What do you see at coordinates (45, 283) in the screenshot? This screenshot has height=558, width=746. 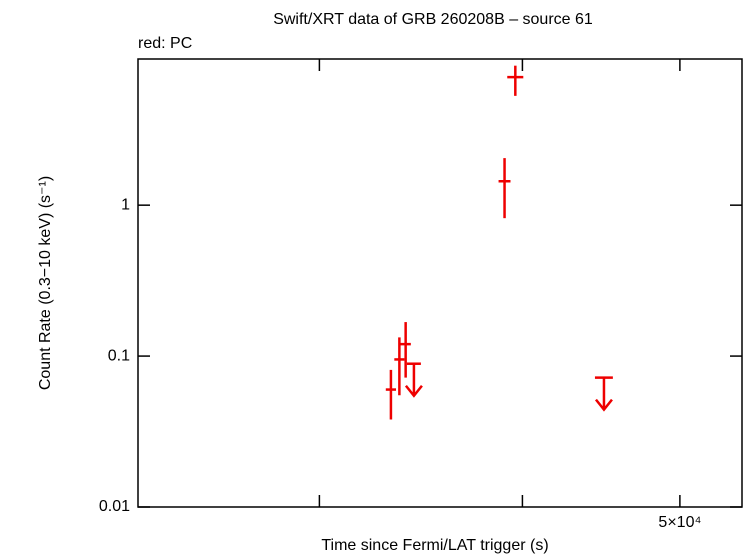 I see `y-axis-label: Count Rate (0.3−10 keV) (s⁻¹)` at bounding box center [45, 283].